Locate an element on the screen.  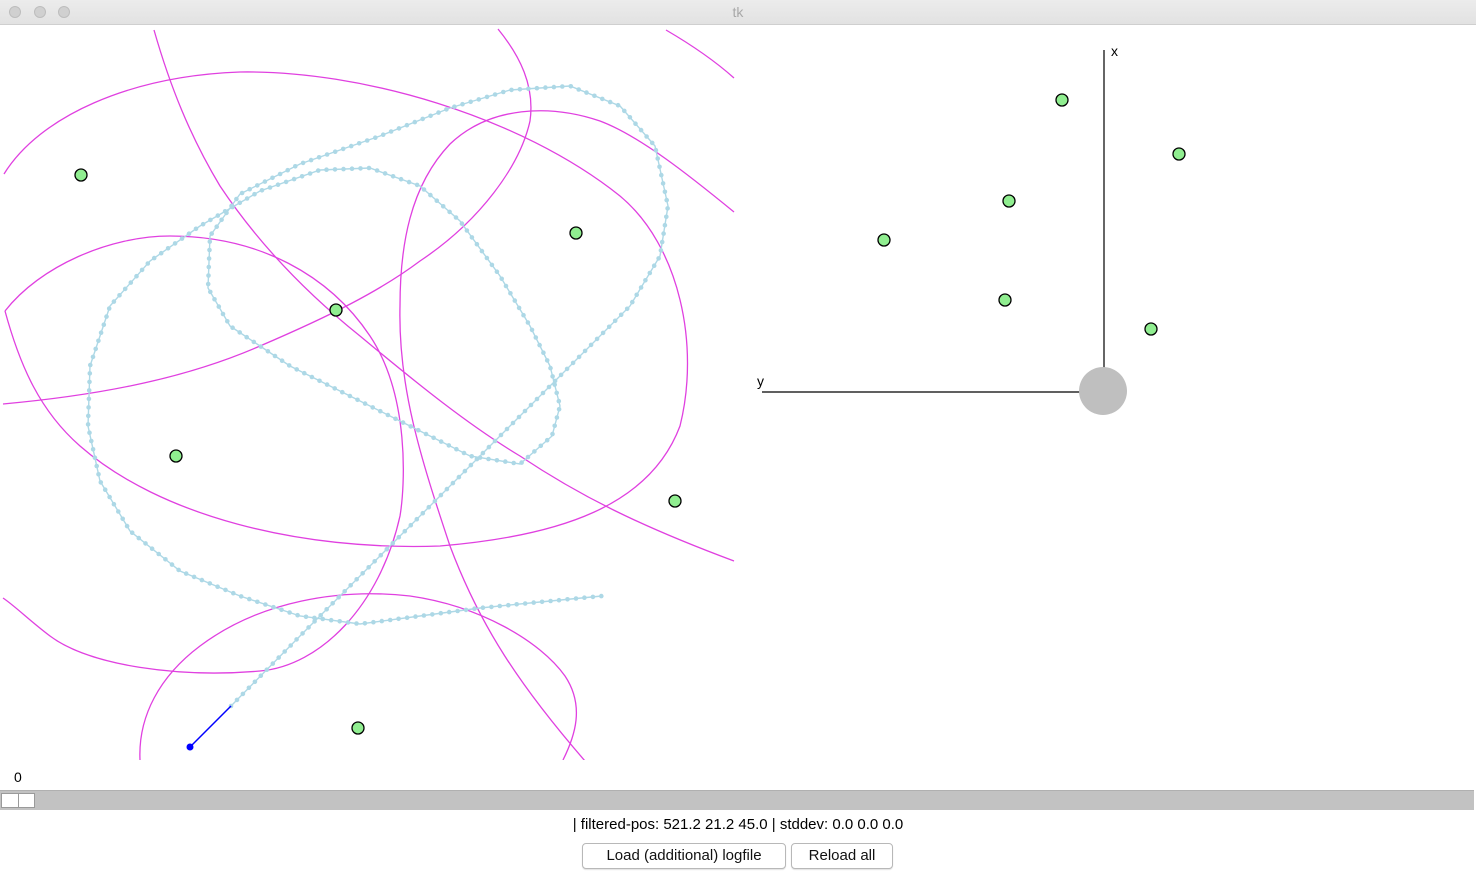
close-window-button is located at coordinates (15, 12).